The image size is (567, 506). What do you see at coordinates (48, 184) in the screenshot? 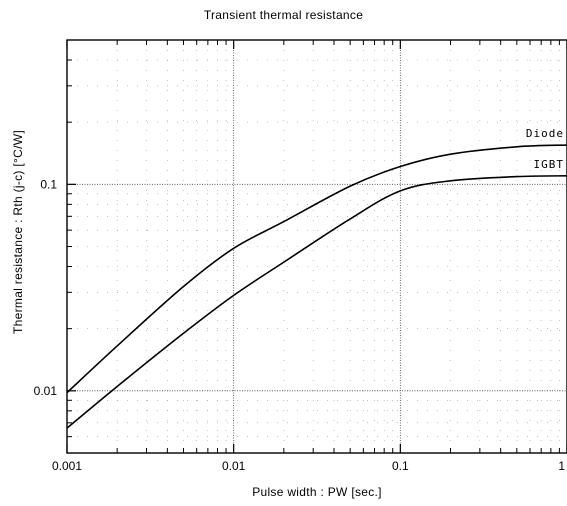
I see `y-tick-label: 0.1` at bounding box center [48, 184].